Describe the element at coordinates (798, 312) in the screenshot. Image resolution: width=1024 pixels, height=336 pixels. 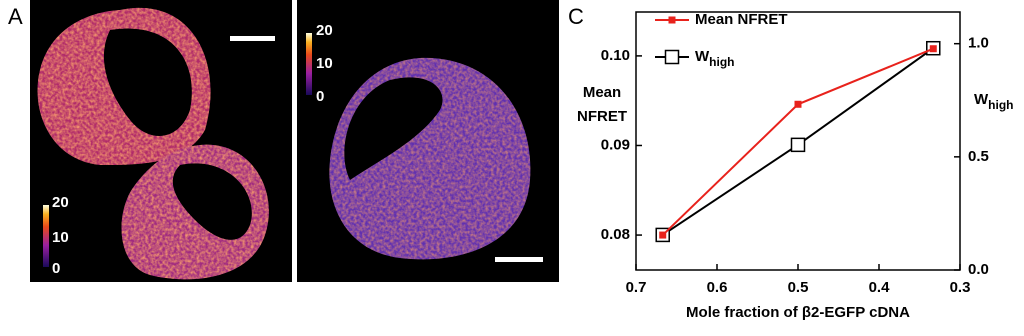
I see `x-axis-label: Mole fraction of β2-EGFP cDNA` at that location.